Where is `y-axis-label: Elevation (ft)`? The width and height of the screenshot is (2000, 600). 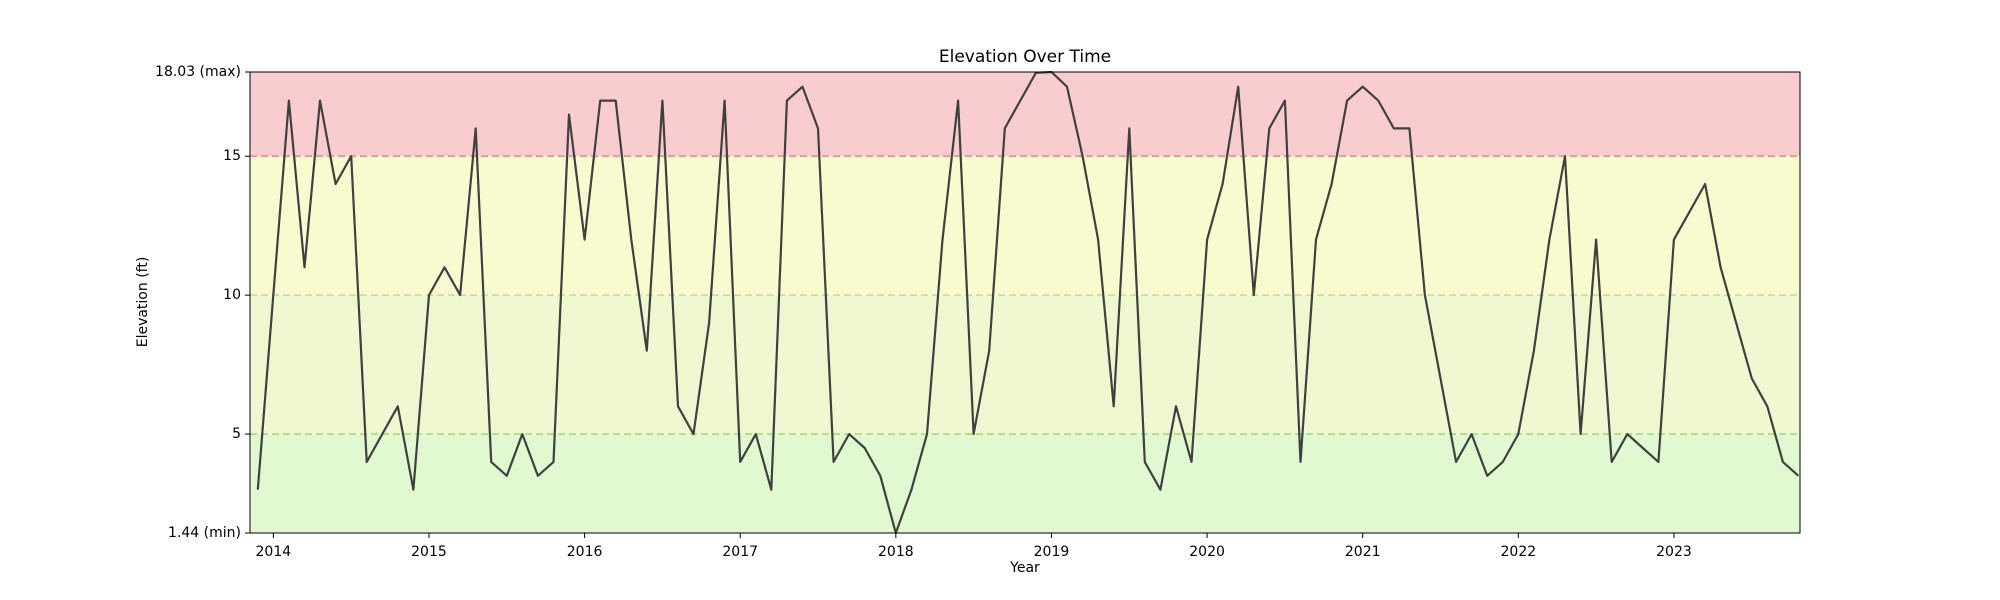
y-axis-label: Elevation (ft) is located at coordinates (143, 302).